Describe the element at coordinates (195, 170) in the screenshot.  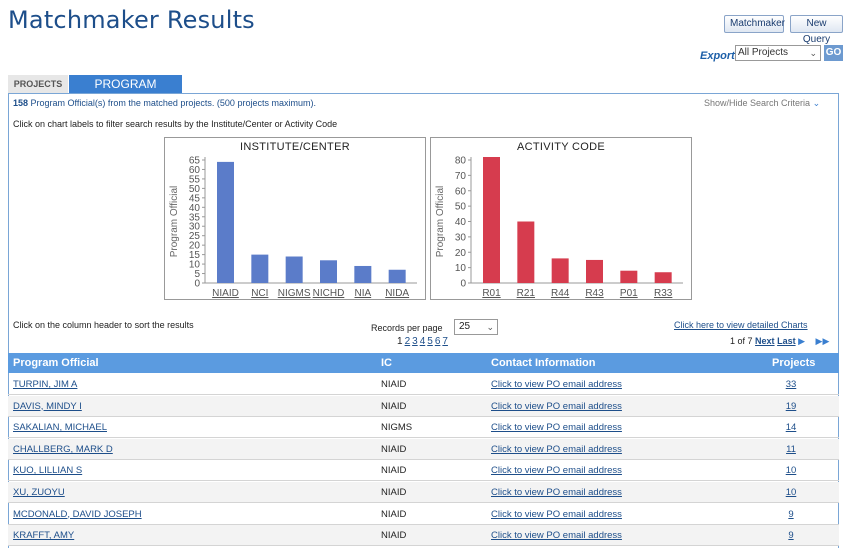
I see `y-tick-label: 60` at that location.